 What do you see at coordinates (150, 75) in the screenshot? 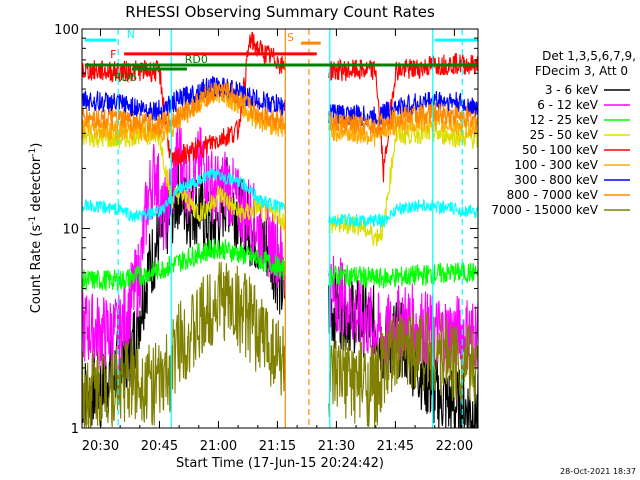
I see `flag-bar-5: RD6` at bounding box center [150, 75].